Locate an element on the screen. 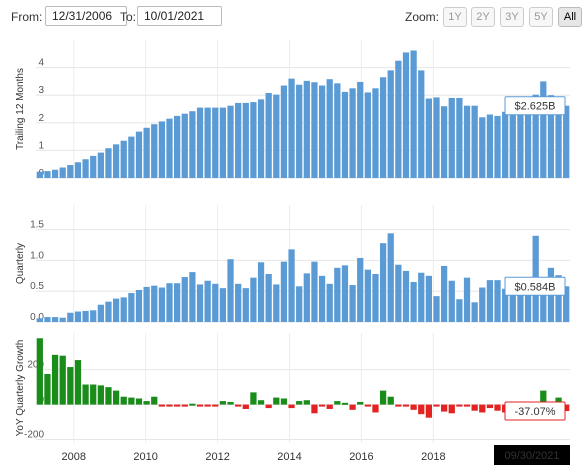 This screenshot has height=465, width=586. x-tick-label-1: 2010 is located at coordinates (145, 457).